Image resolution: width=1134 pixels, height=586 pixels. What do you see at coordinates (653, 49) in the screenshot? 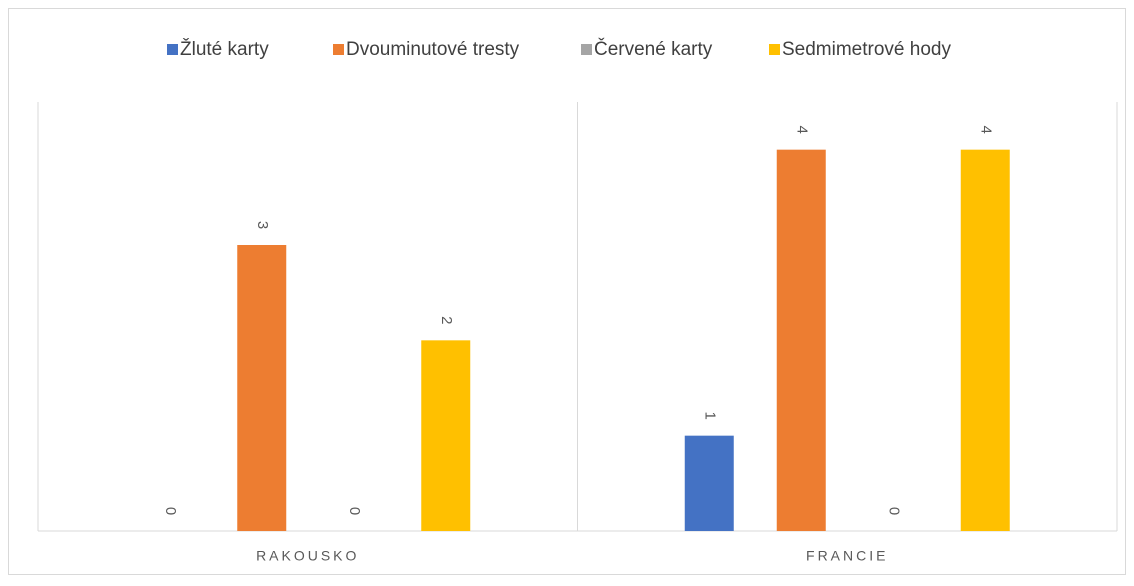
I see `legend-label: Červené karty` at bounding box center [653, 49].